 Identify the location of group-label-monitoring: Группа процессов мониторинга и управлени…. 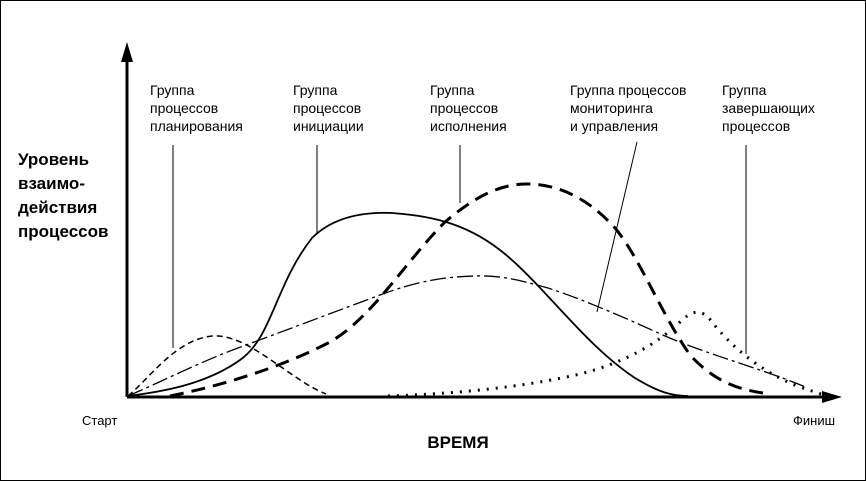
(630, 108).